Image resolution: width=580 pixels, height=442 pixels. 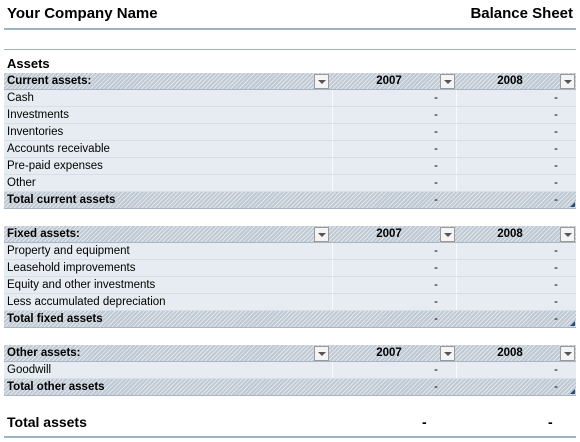 What do you see at coordinates (21, 183) in the screenshot?
I see `row-label: Other` at bounding box center [21, 183].